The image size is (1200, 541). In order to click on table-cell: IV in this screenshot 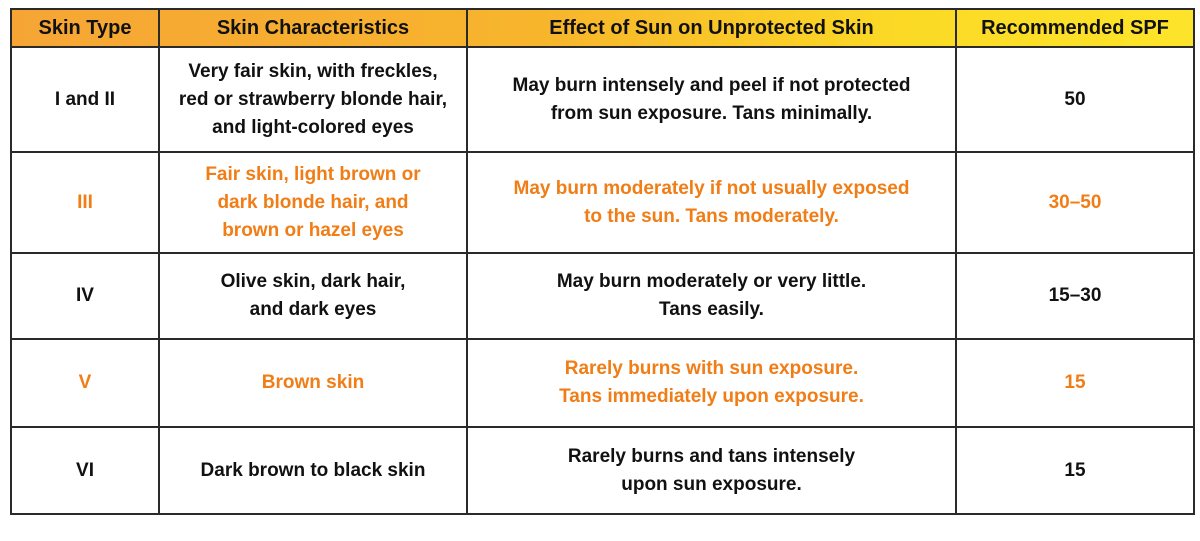, I will do `click(85, 296)`.